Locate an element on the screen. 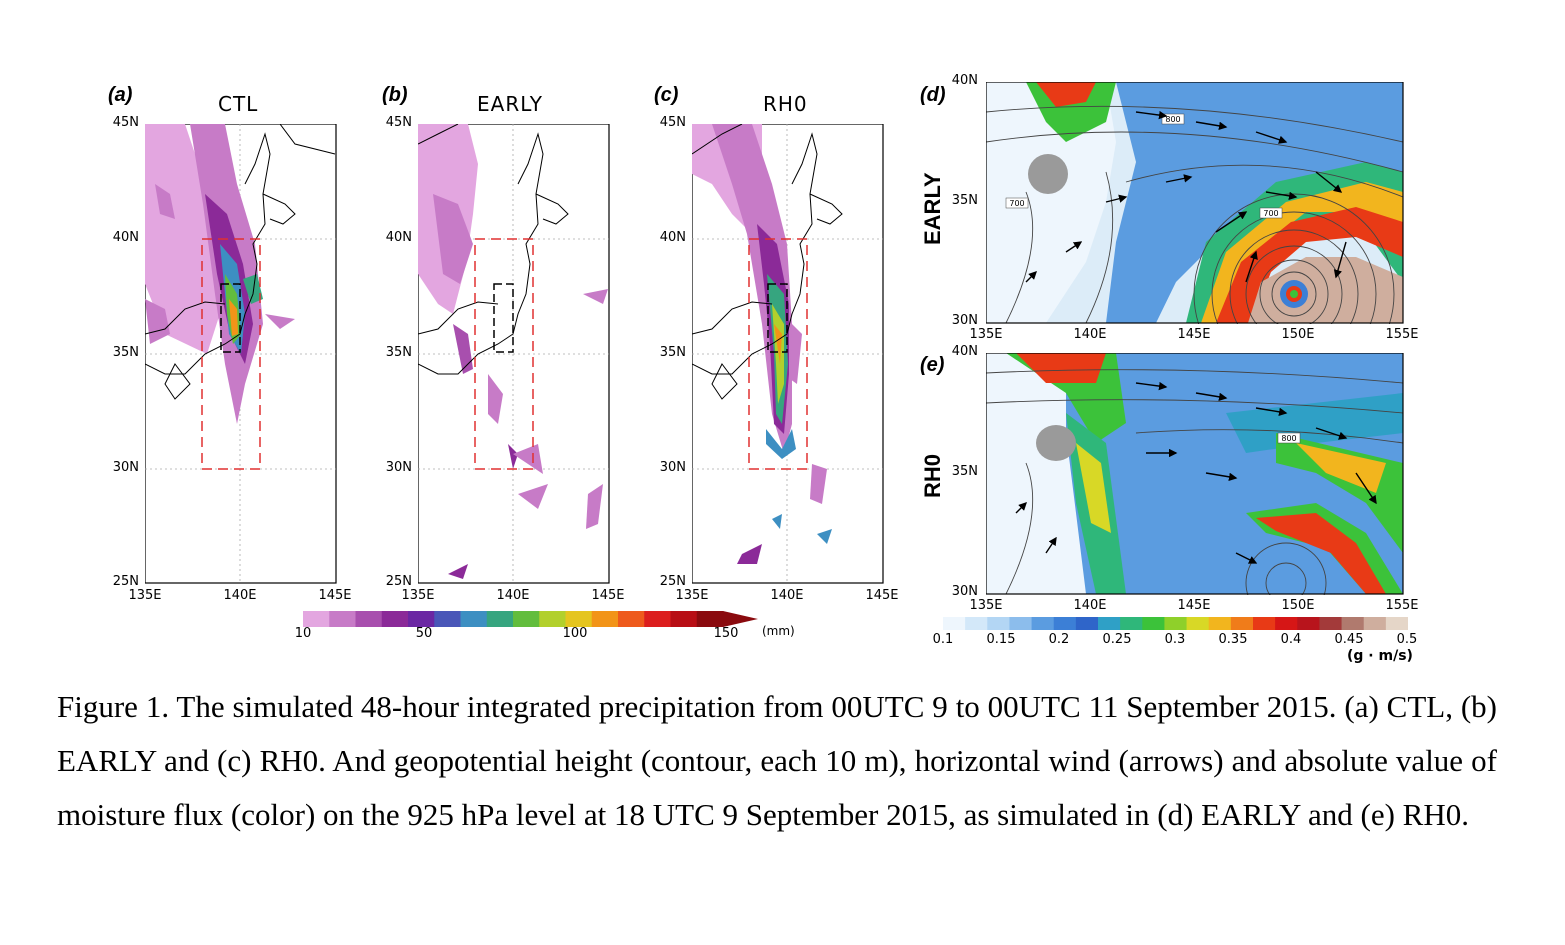  flux-colorbar-label: 0.45 is located at coordinates (1349, 639).